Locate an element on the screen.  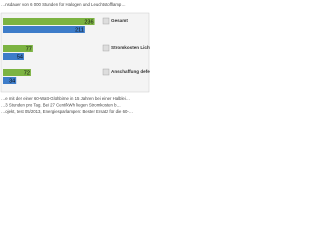
legend-label: Gesamt is located at coordinates (119, 20).